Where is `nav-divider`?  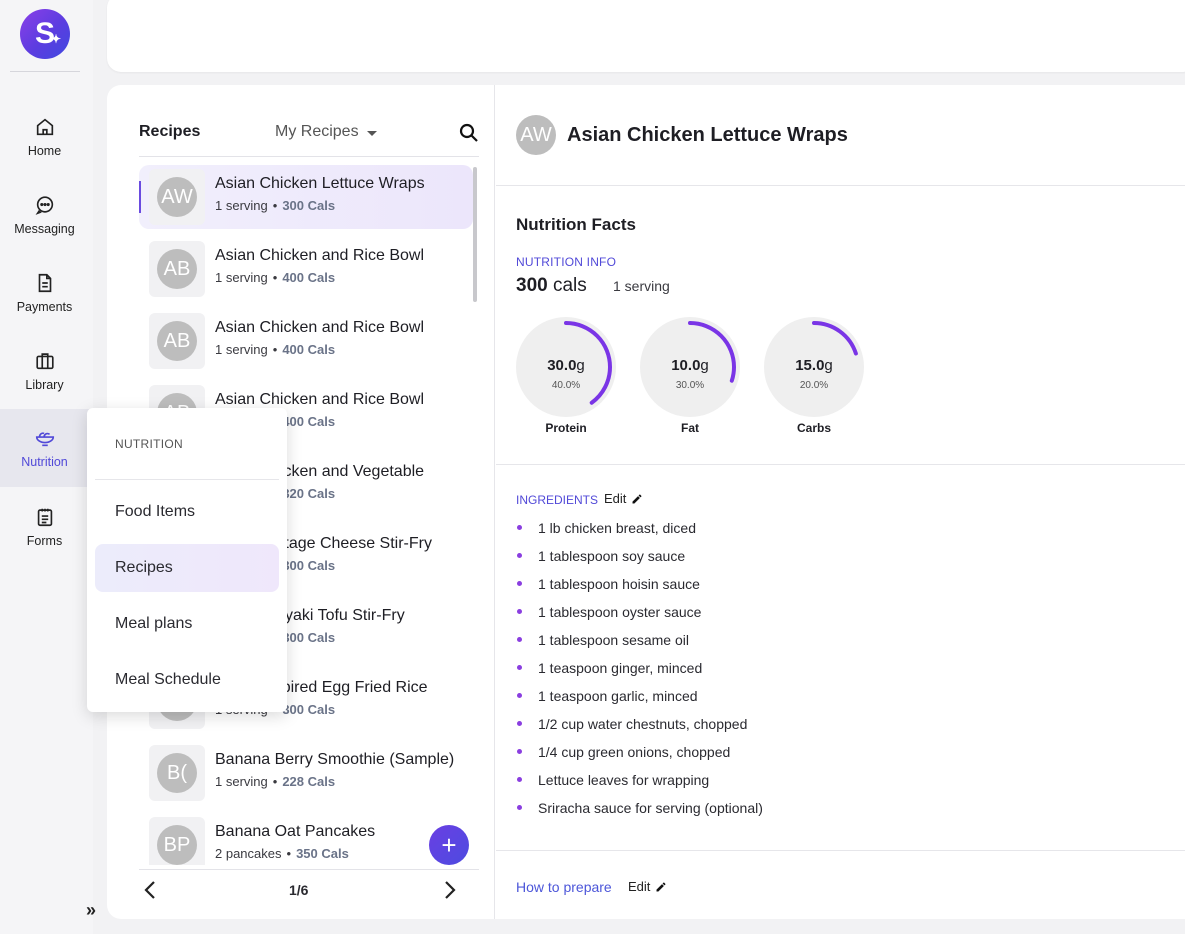
nav-divider is located at coordinates (45, 71).